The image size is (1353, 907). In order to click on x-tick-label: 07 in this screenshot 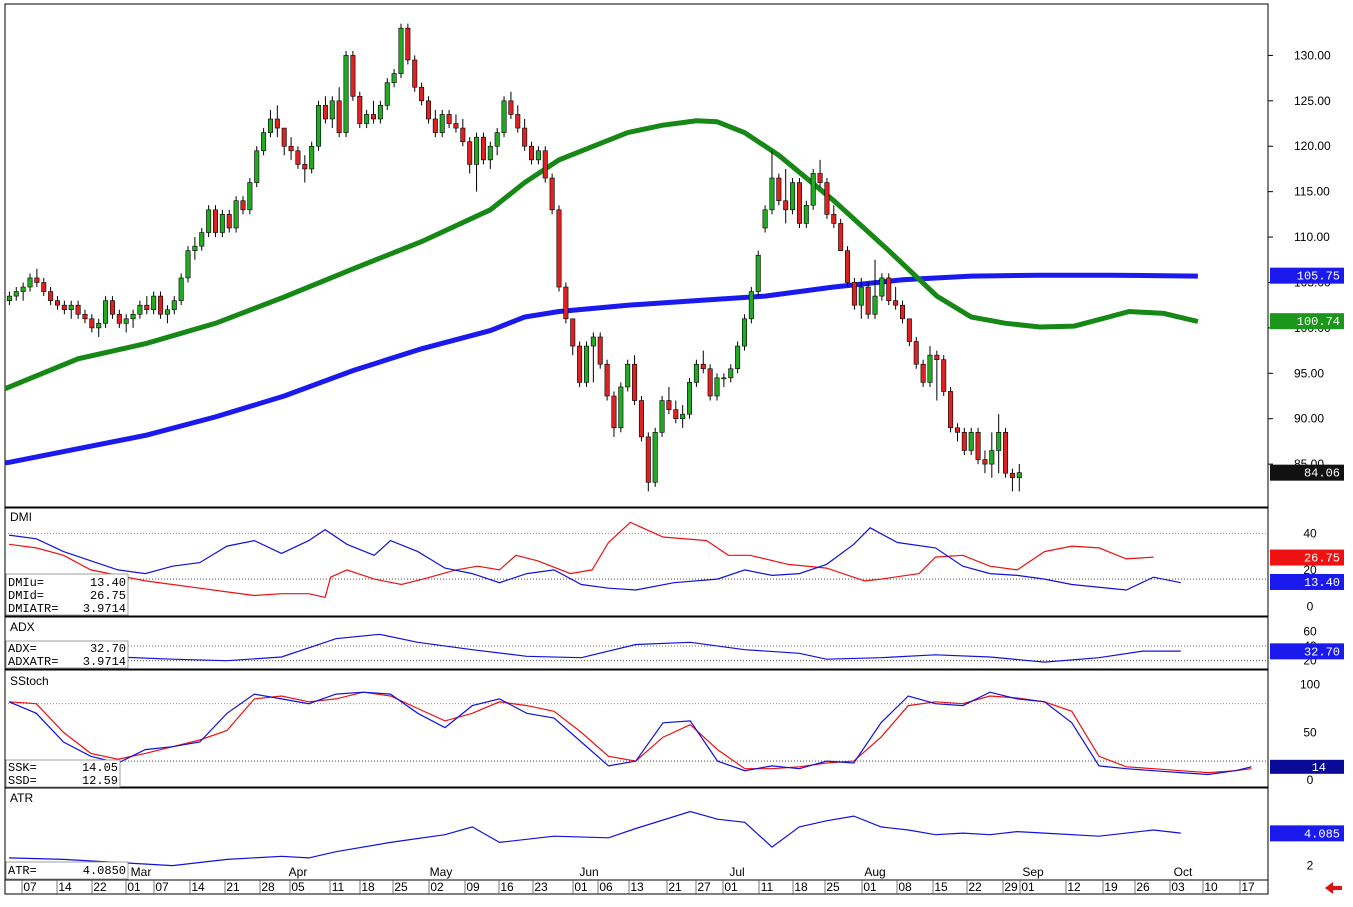, I will do `click(162, 887)`.